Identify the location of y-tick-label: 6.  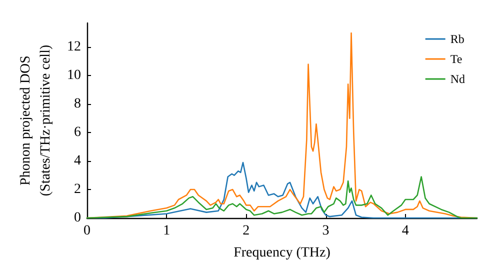
(77, 132).